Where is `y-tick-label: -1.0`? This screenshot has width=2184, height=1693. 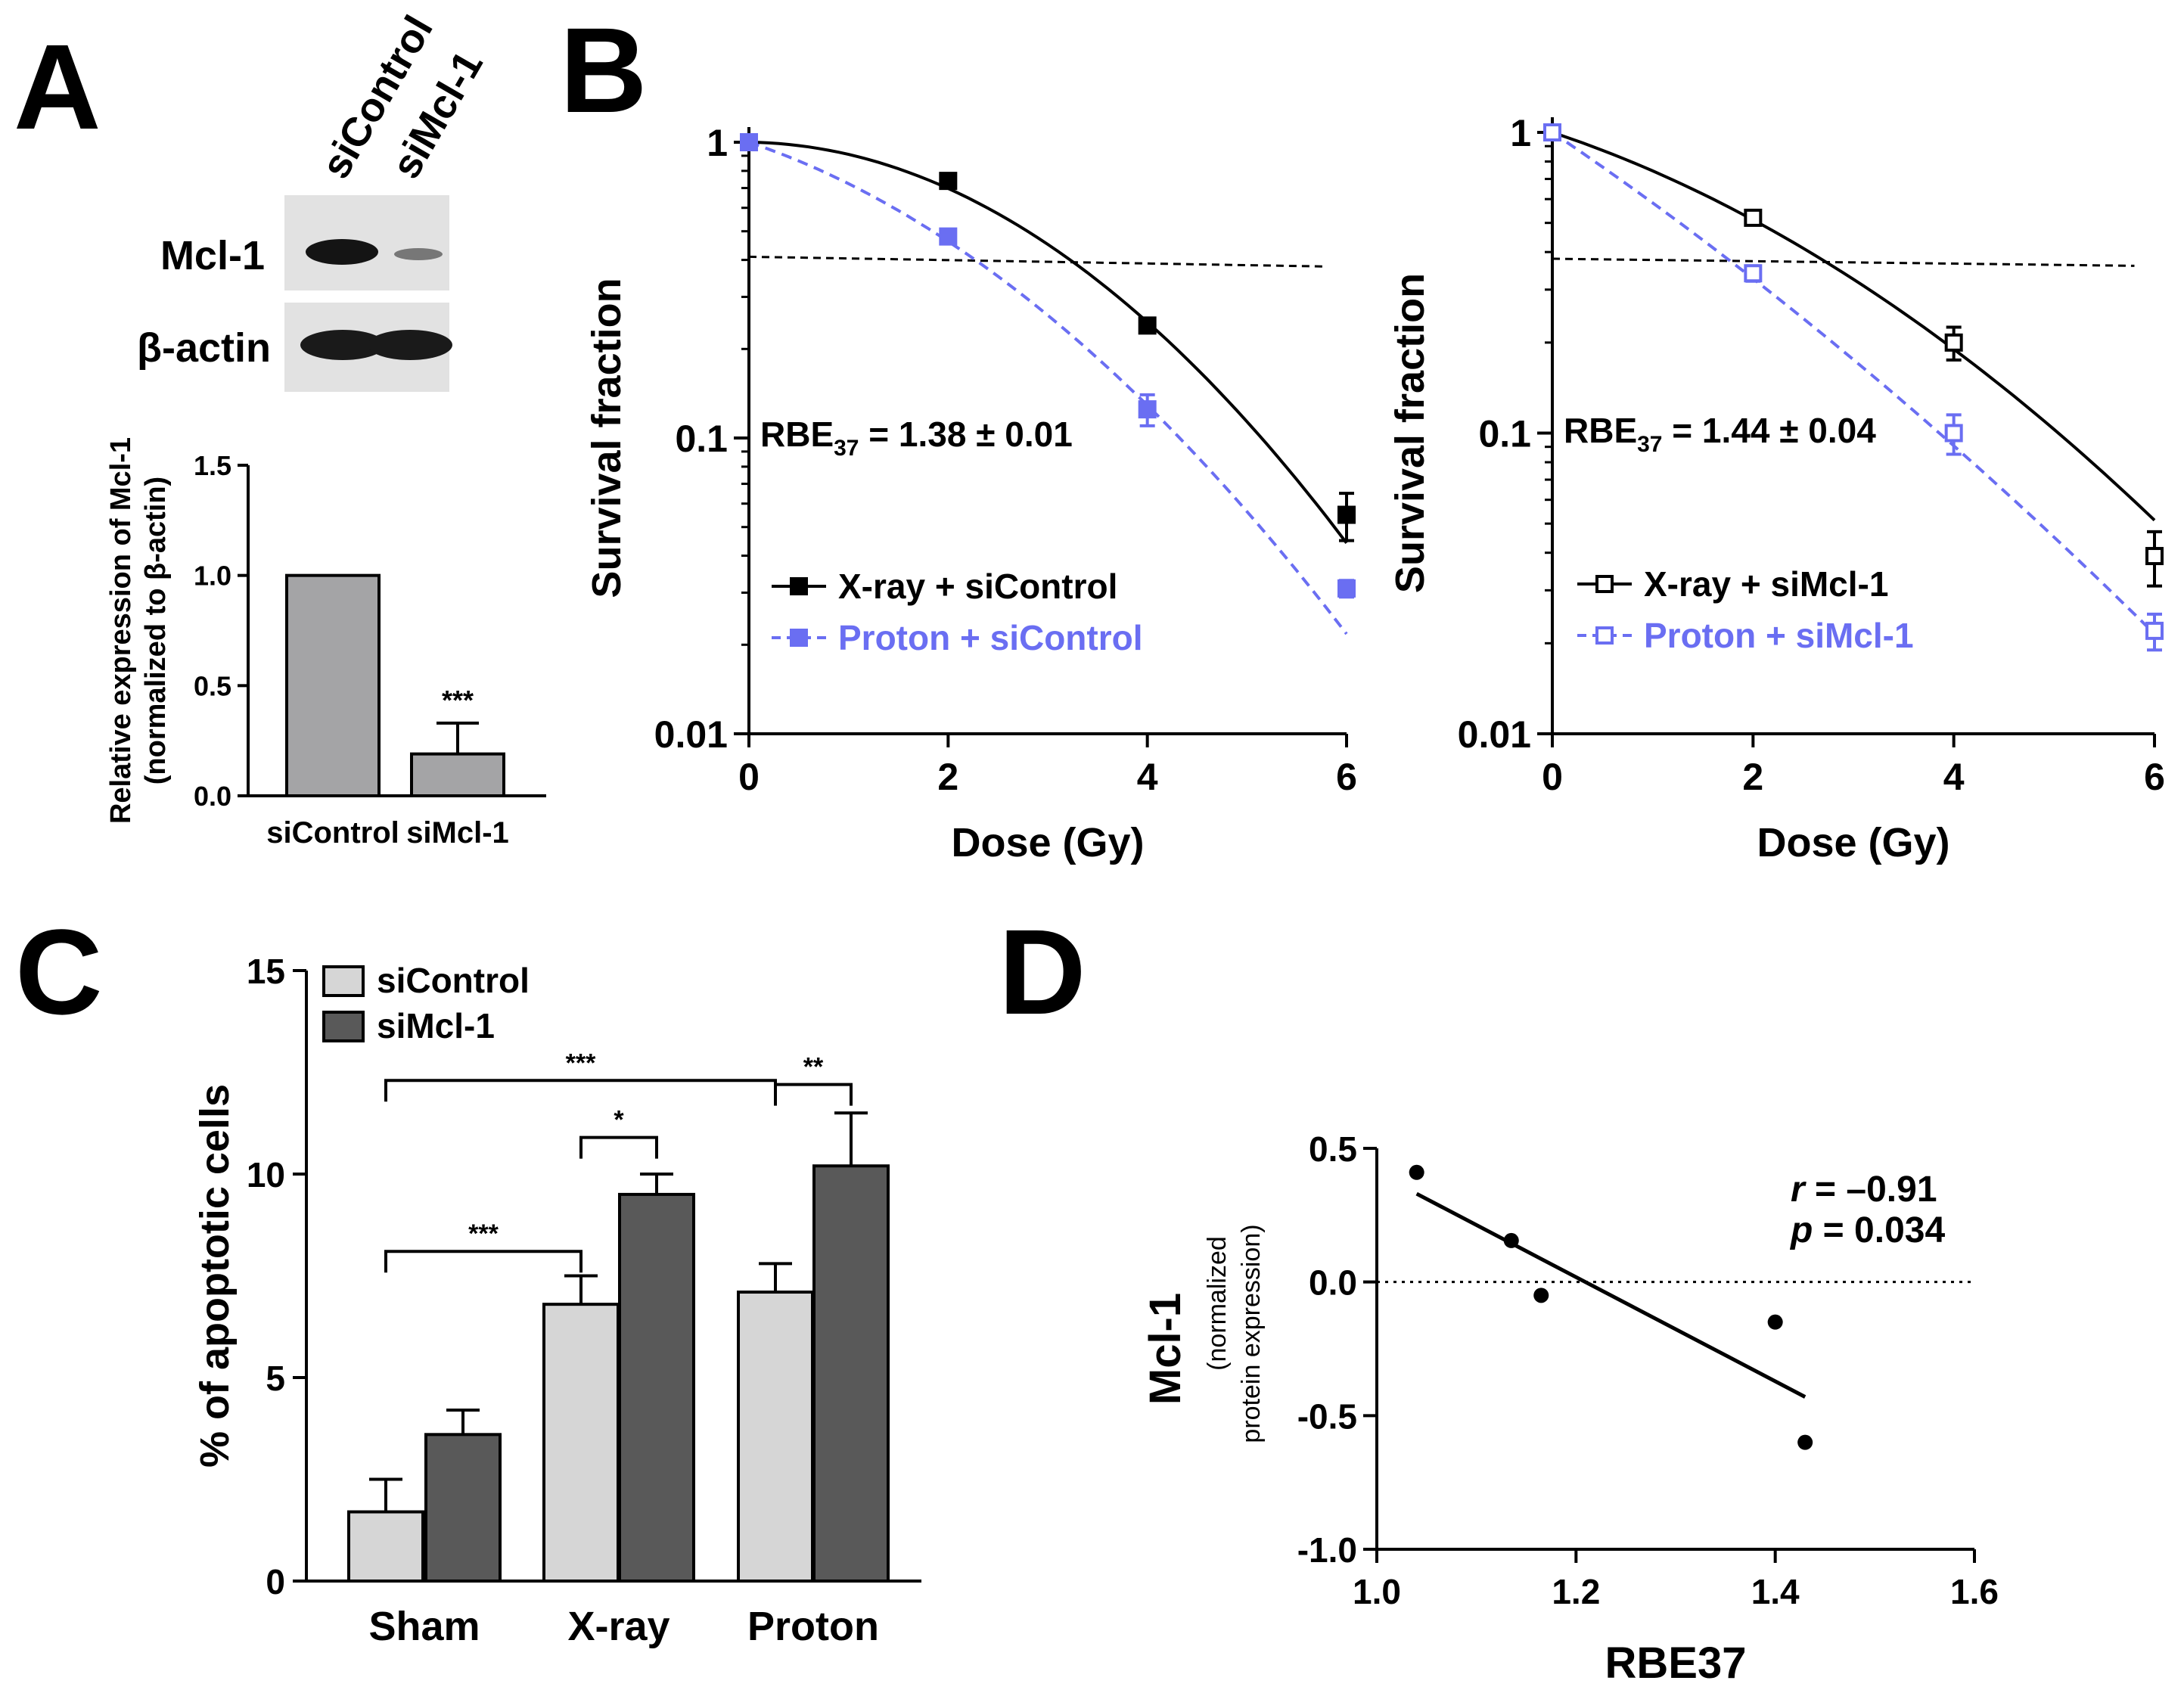 y-tick-label: -1.0 is located at coordinates (1327, 1550).